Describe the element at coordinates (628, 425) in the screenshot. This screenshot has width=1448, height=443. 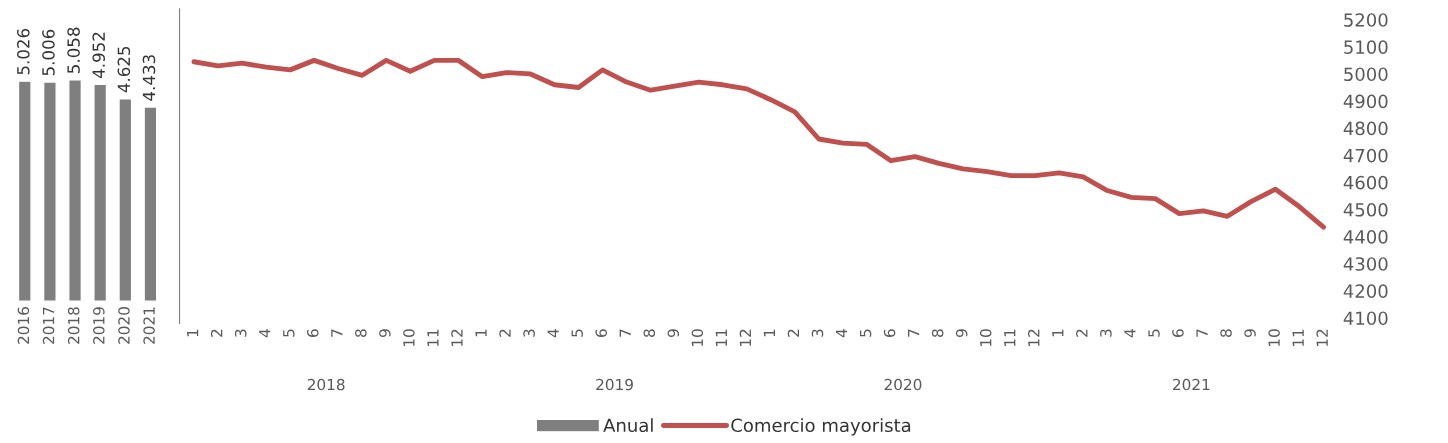
I see `legend-label: Anual` at that location.